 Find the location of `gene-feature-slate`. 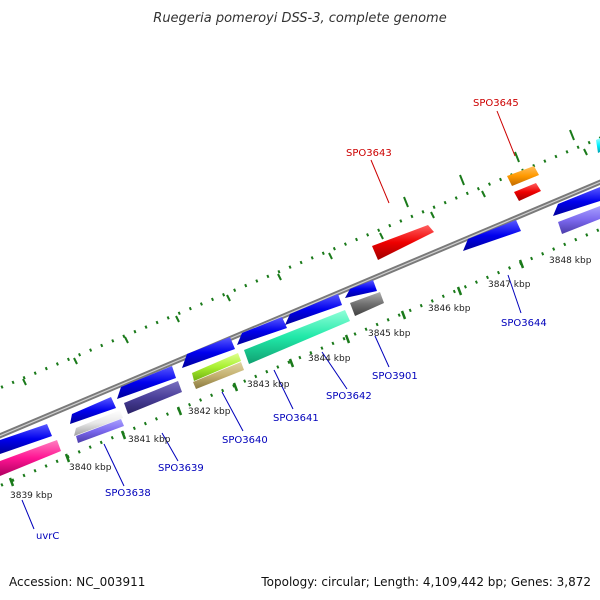

gene-feature-slate is located at coordinates (153, 397).